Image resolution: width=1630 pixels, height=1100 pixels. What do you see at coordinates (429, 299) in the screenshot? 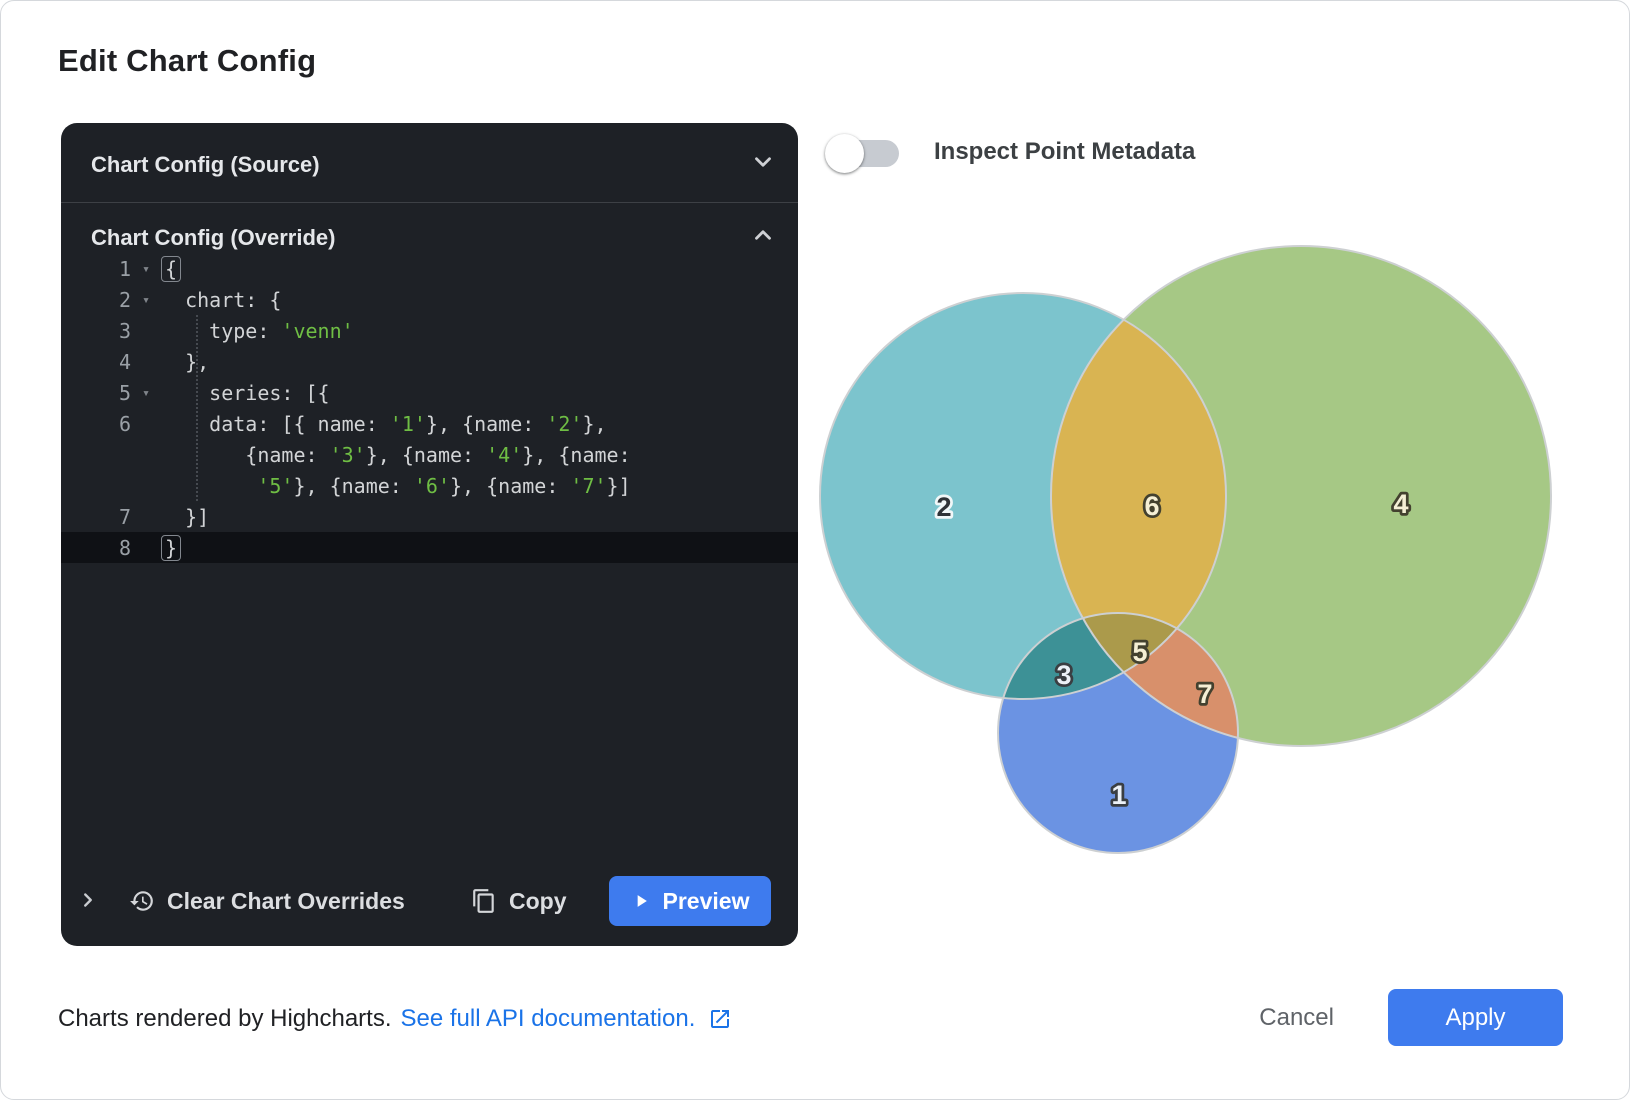
I see `code-line: 2 ▾ chart: {` at bounding box center [429, 299].